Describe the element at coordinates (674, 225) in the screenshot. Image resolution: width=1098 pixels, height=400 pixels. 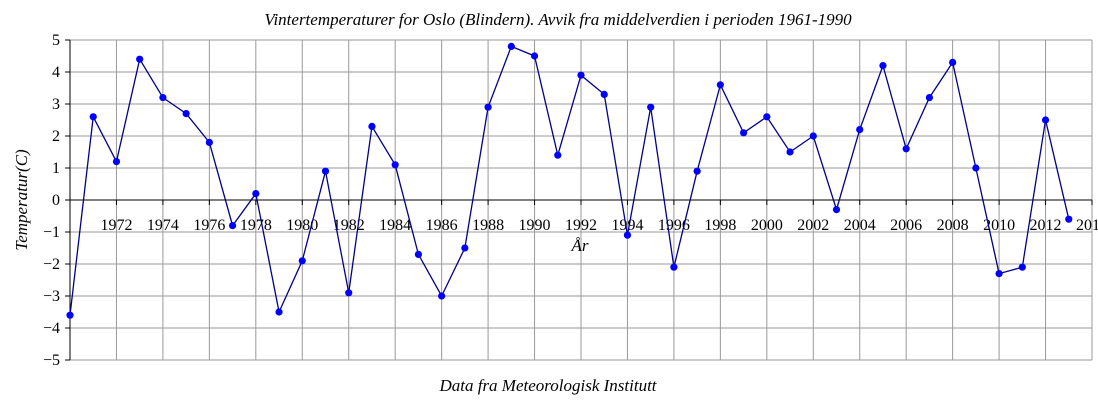
I see `x-tick-label: 1996` at that location.